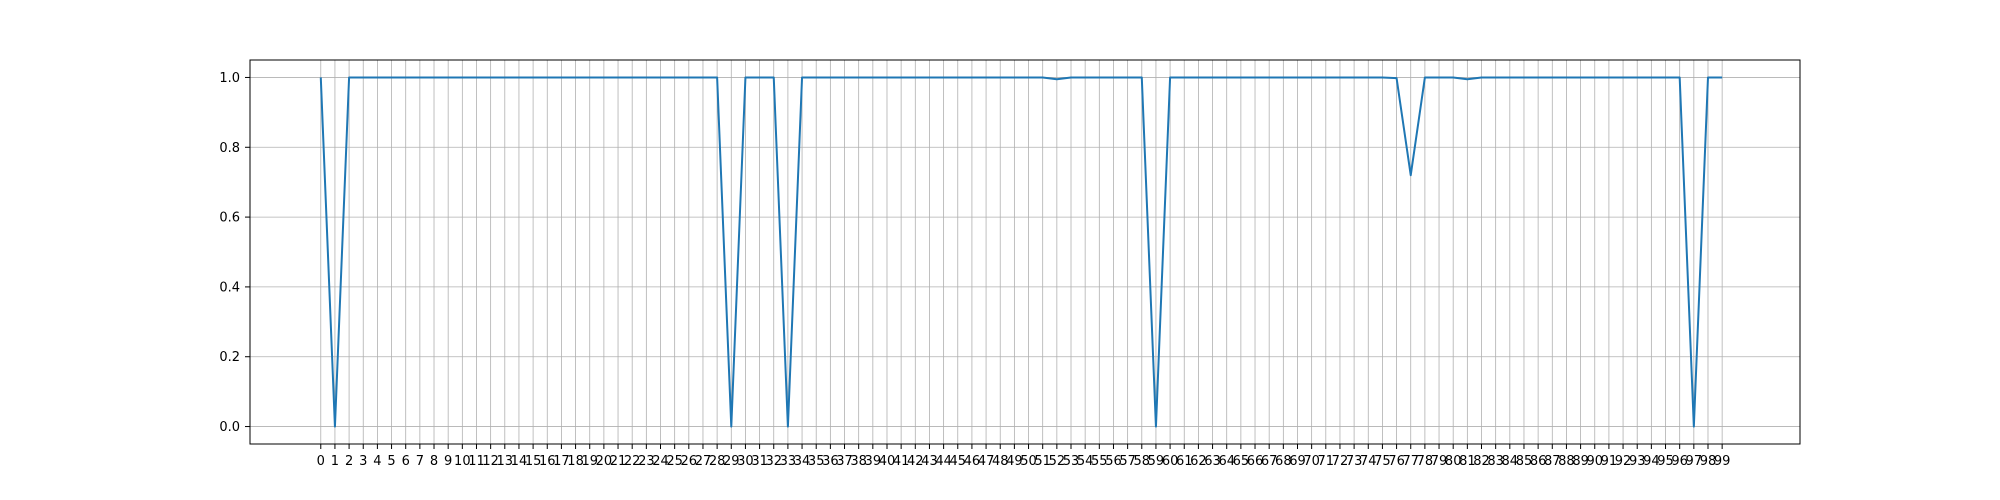 The height and width of the screenshot is (500, 2000). I want to click on x-tick-label: 91, so click(1609, 461).